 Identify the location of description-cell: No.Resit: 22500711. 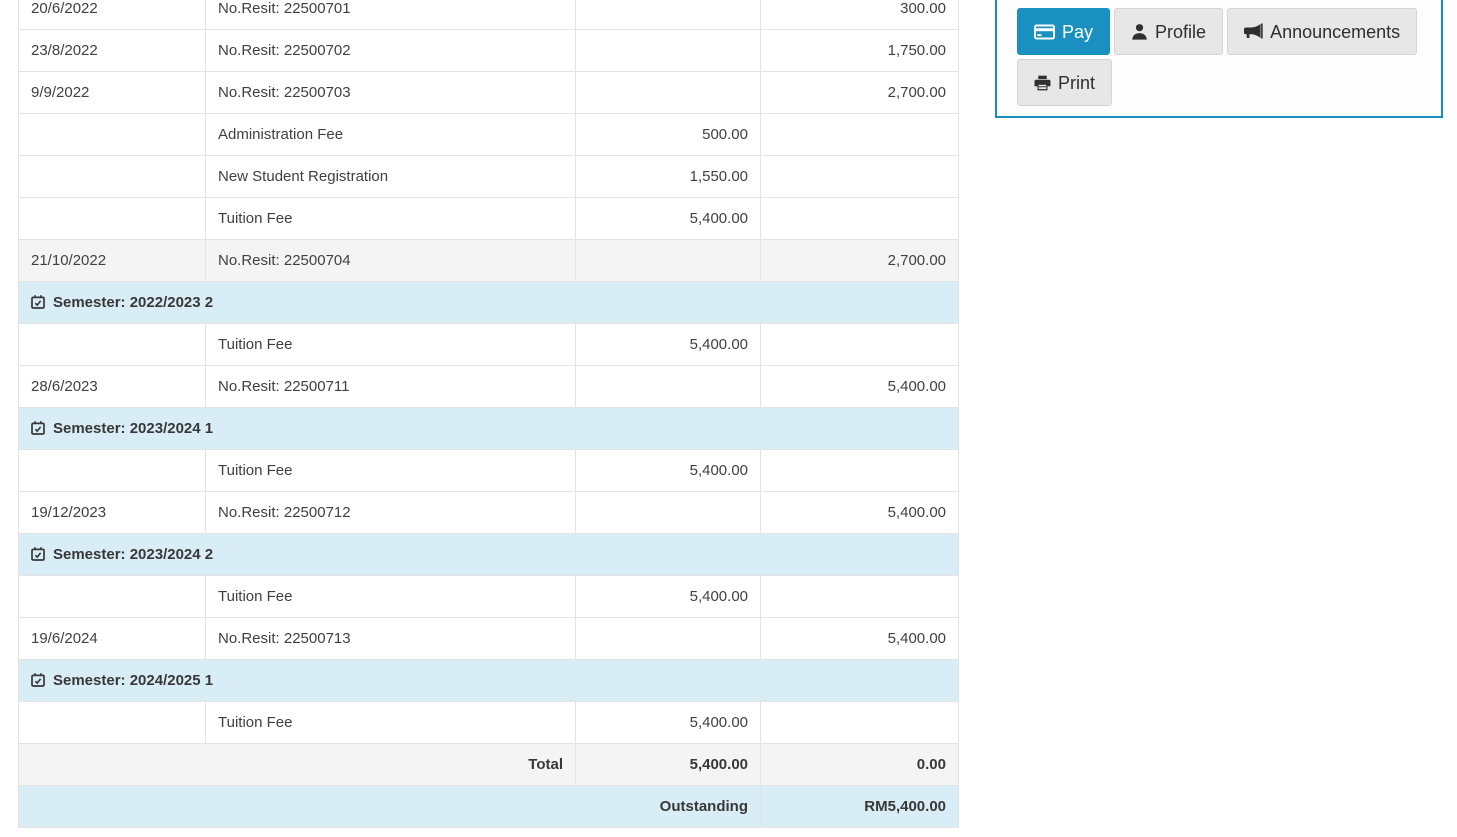
(390, 386).